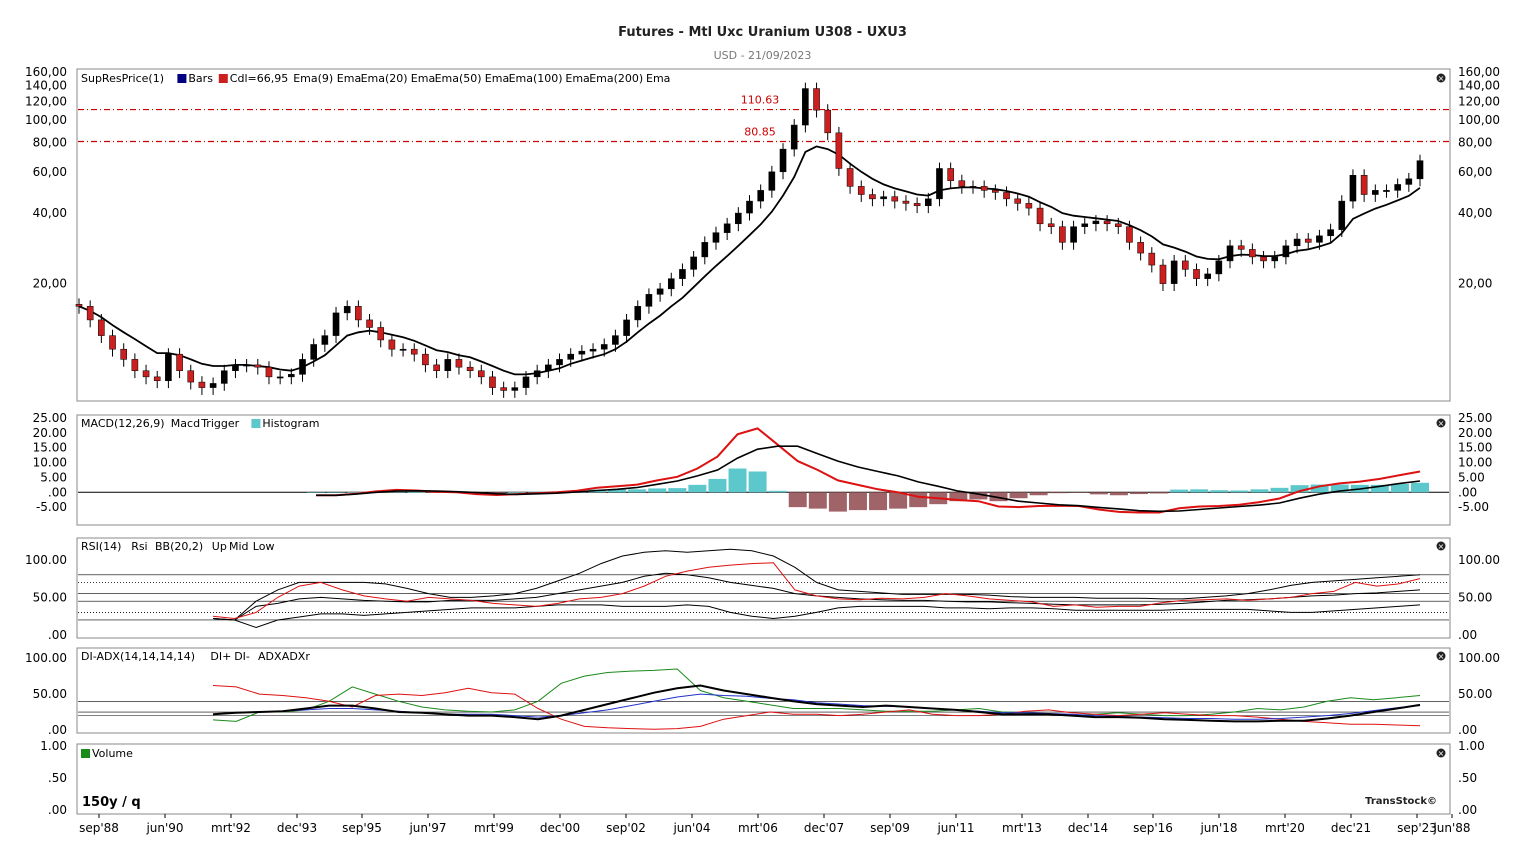  I want to click on macd-close-button: ×, so click(1441, 423).